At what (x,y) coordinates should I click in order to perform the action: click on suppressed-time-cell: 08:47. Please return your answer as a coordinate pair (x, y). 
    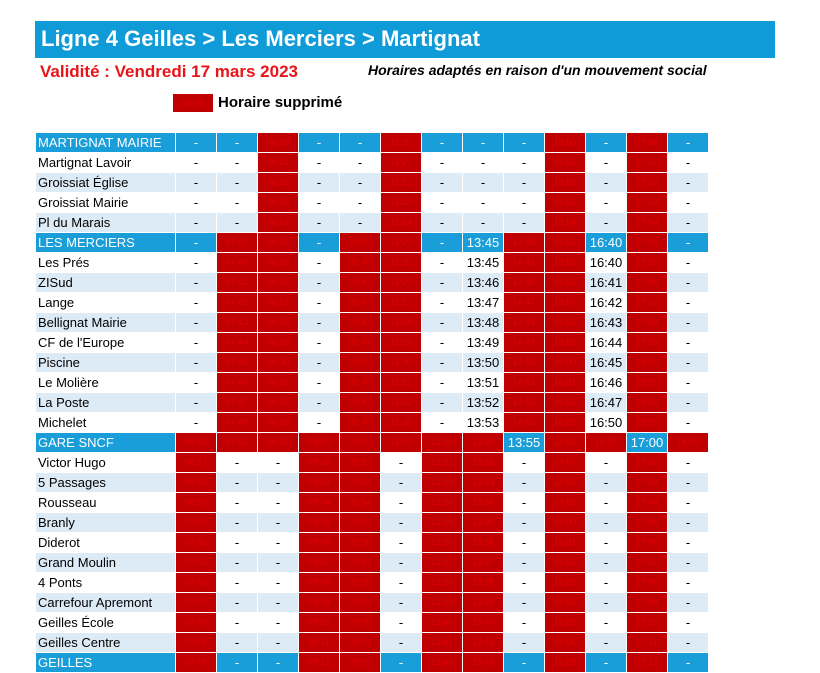
    Looking at the image, I should click on (360, 402).